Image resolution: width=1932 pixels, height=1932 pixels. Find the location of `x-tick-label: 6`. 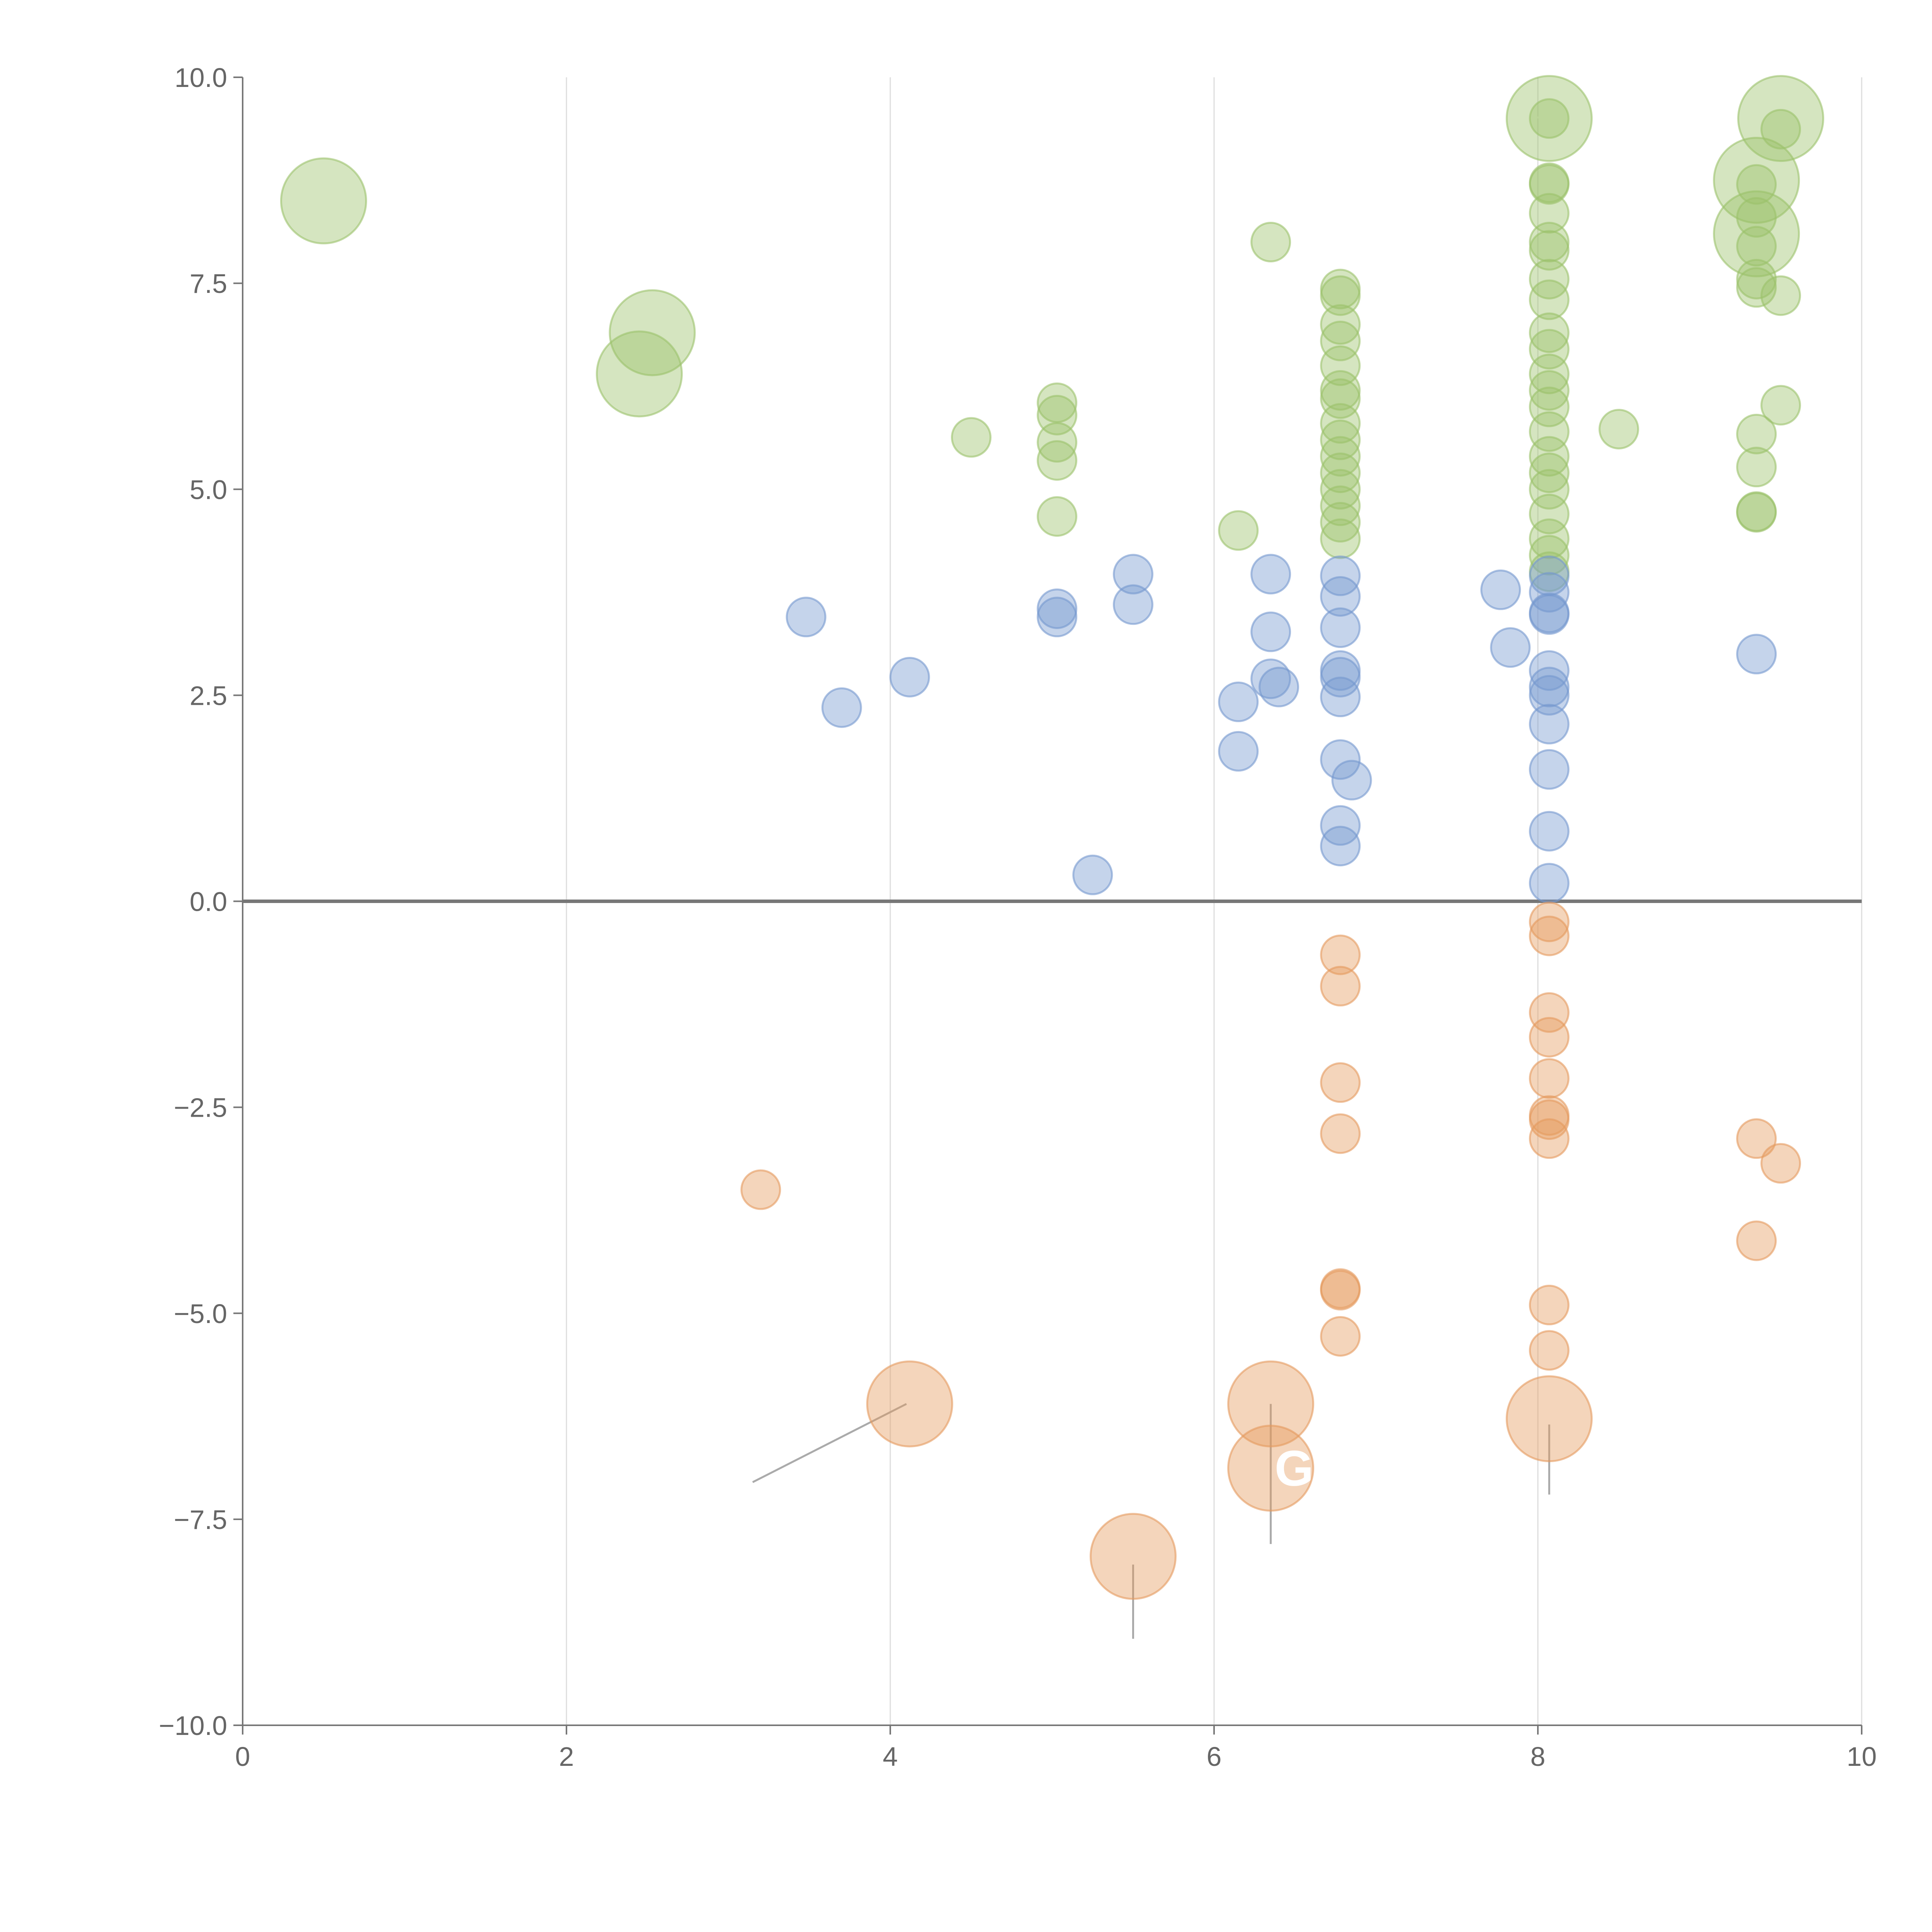

x-tick-label: 6 is located at coordinates (1214, 1757).